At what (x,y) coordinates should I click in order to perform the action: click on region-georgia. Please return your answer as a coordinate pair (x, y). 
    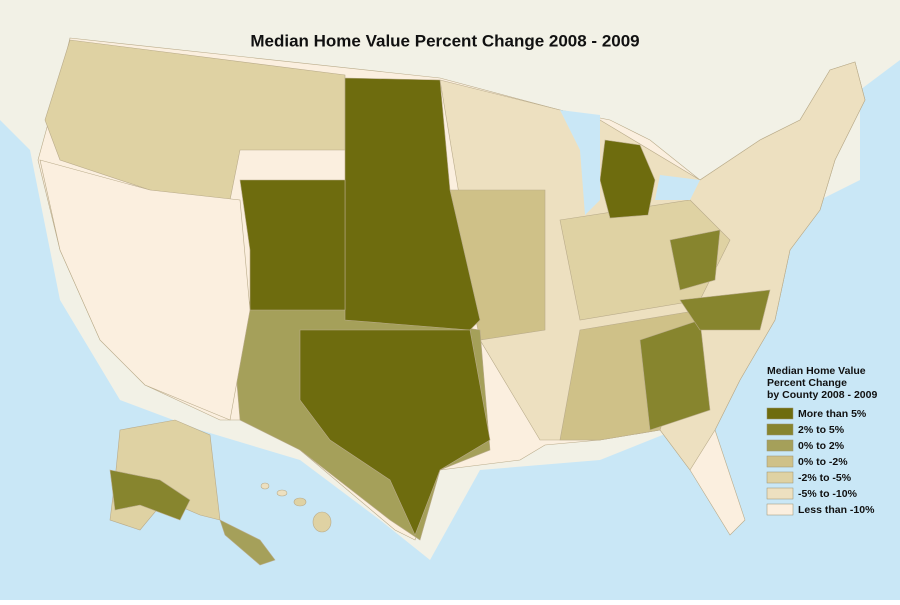
    Looking at the image, I should click on (675, 375).